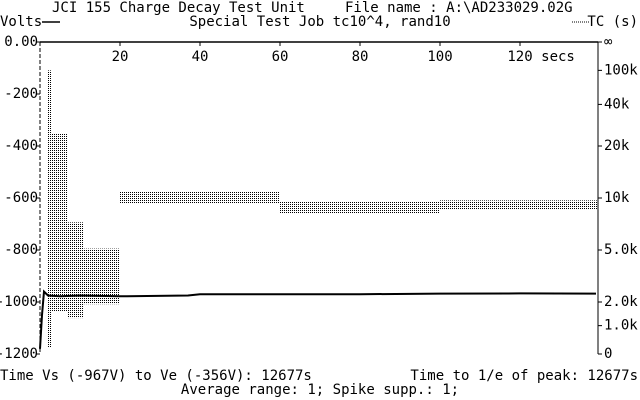 The width and height of the screenshot is (640, 400). What do you see at coordinates (612, 22) in the screenshot?
I see `y2-axis-label: TC (s)` at bounding box center [612, 22].